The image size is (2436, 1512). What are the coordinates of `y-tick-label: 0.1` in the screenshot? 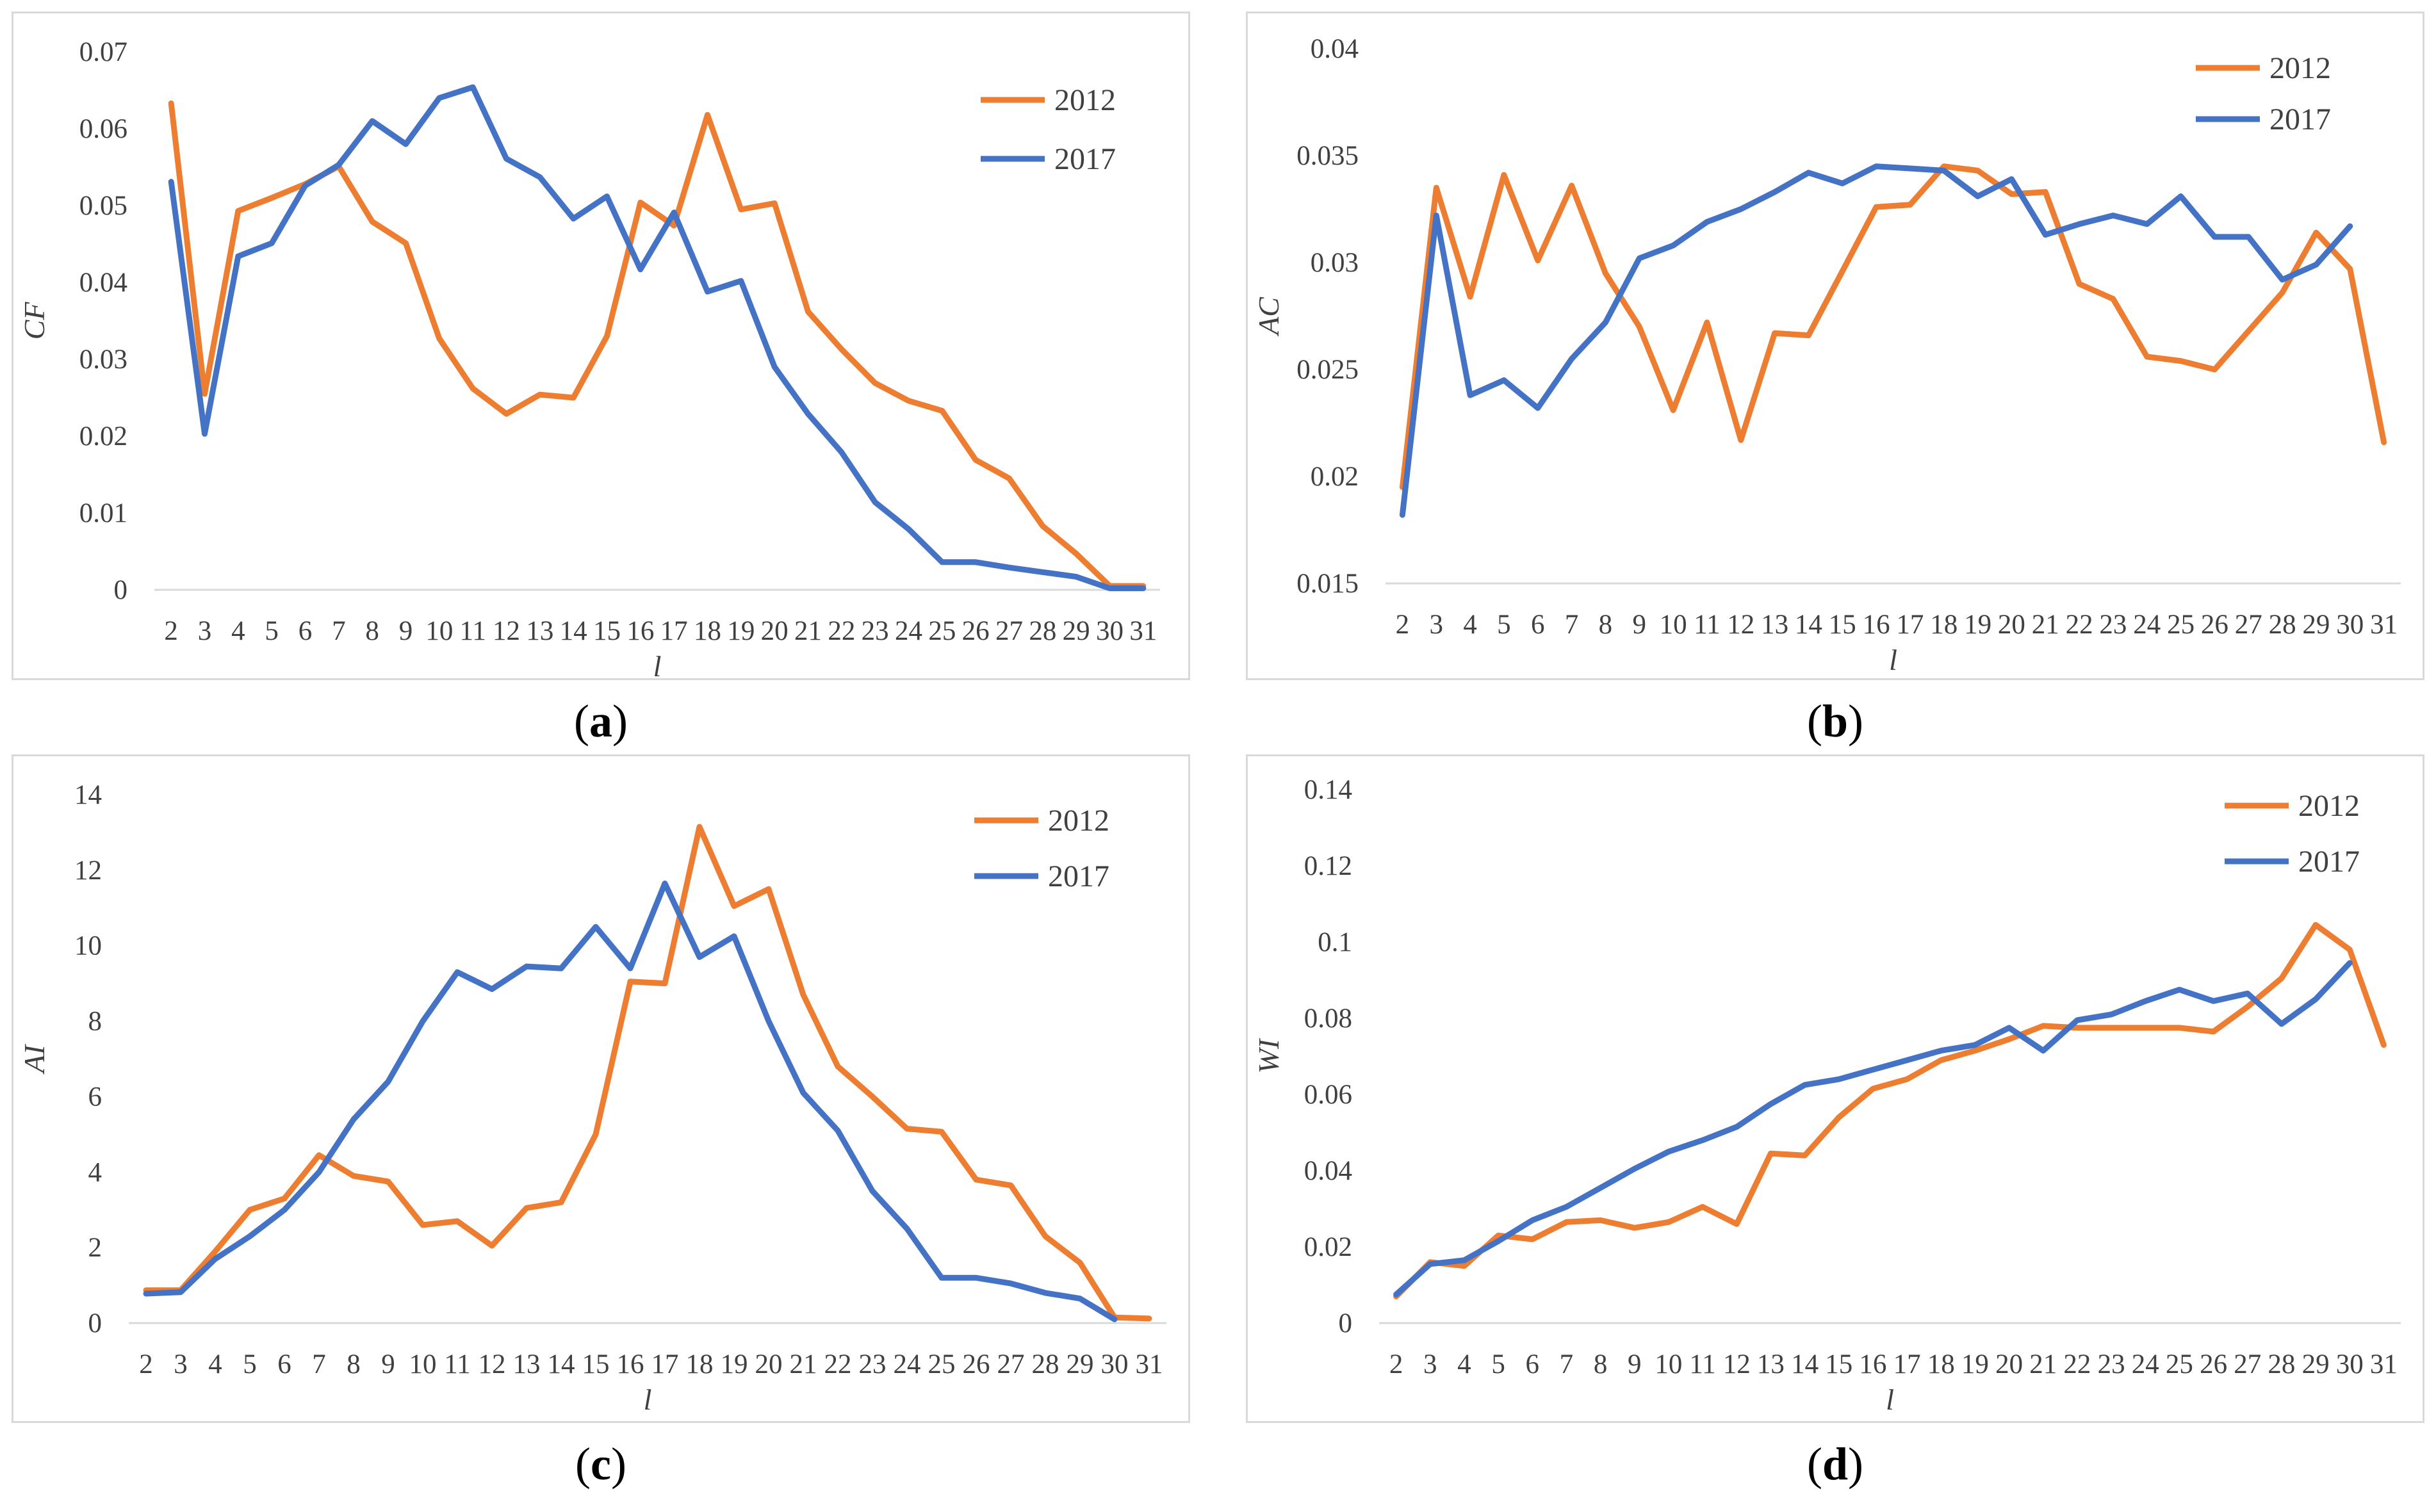 It's located at (1335, 942).